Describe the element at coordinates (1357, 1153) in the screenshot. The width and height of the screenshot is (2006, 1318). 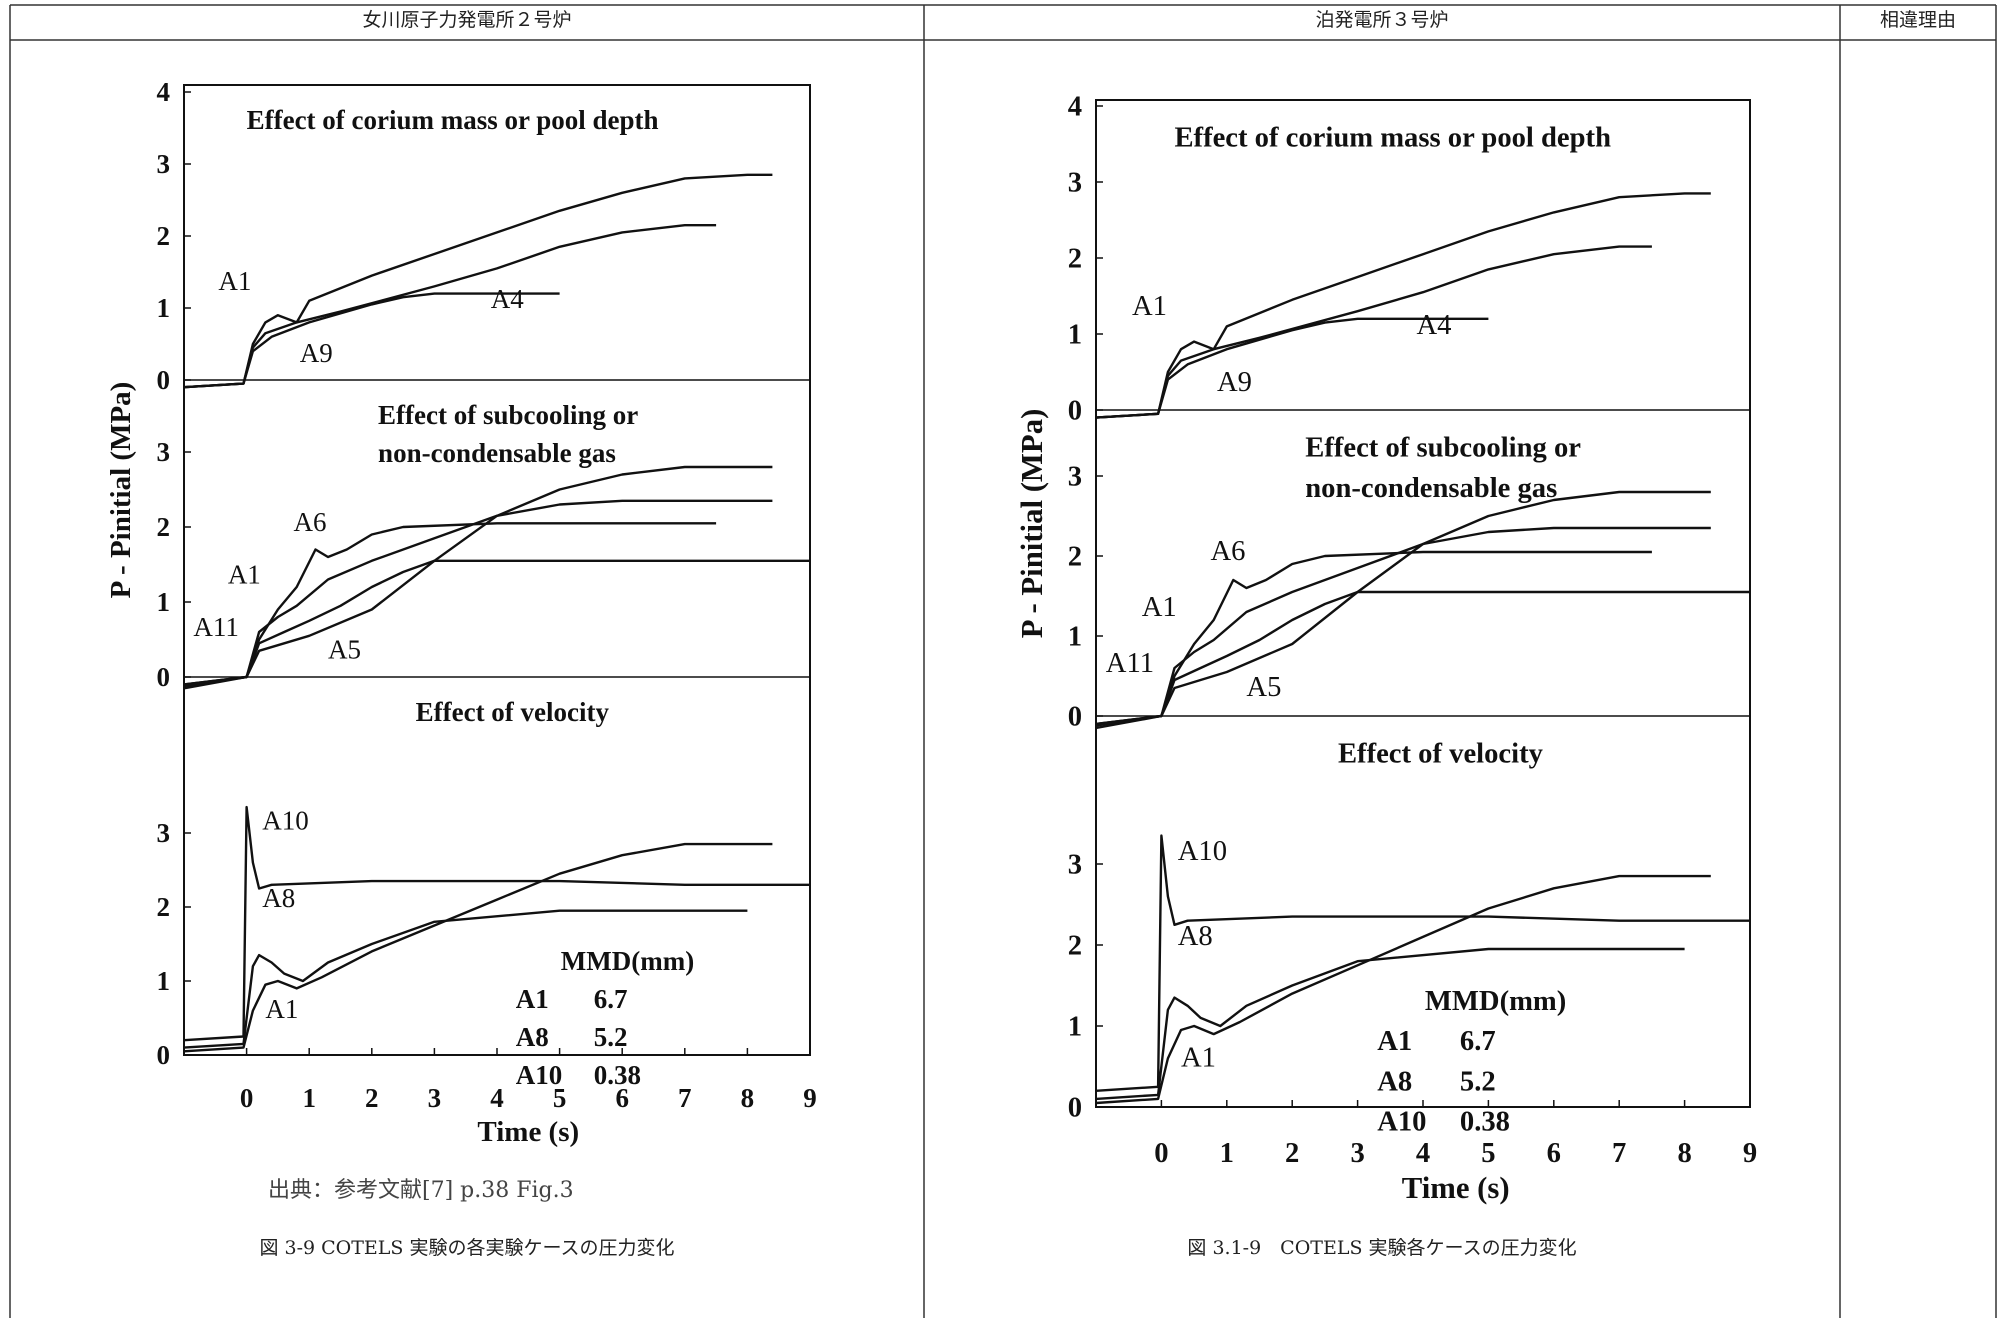
I see `x-tick-label: 3` at that location.